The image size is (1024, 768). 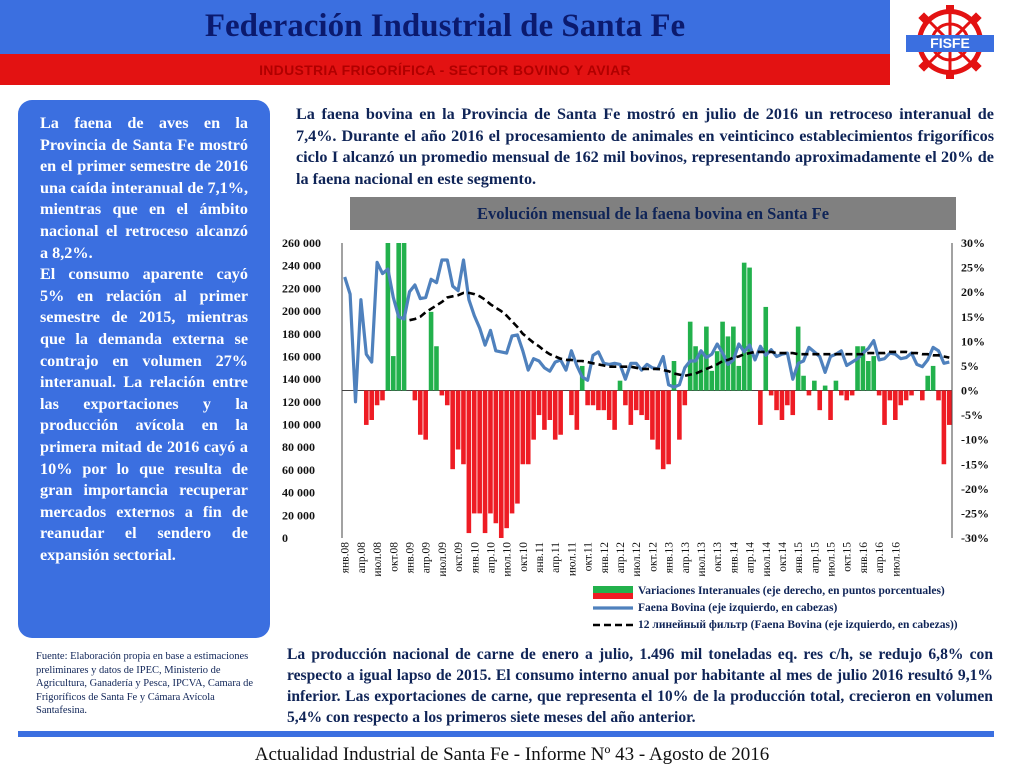 I want to click on x-tick-label: окт.09, so click(x=459, y=557).